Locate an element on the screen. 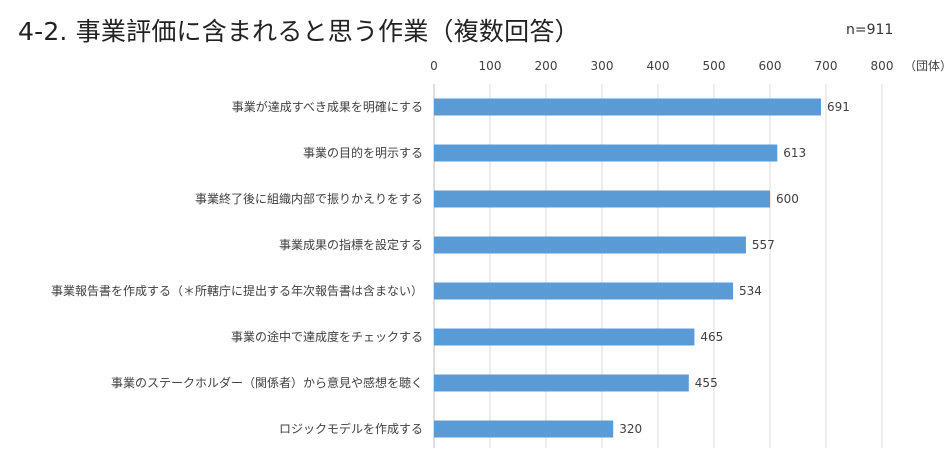 The width and height of the screenshot is (947, 458). data-label: 557 is located at coordinates (763, 245).